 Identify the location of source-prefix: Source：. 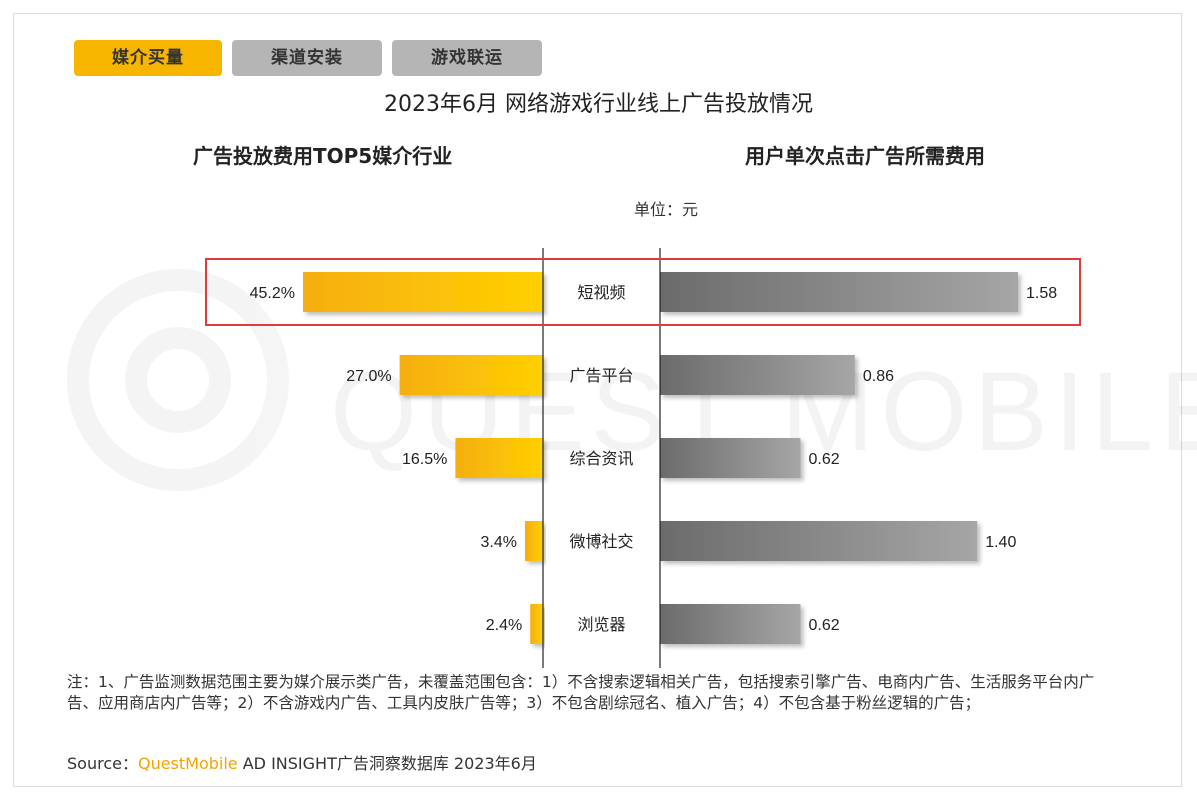
(102, 763).